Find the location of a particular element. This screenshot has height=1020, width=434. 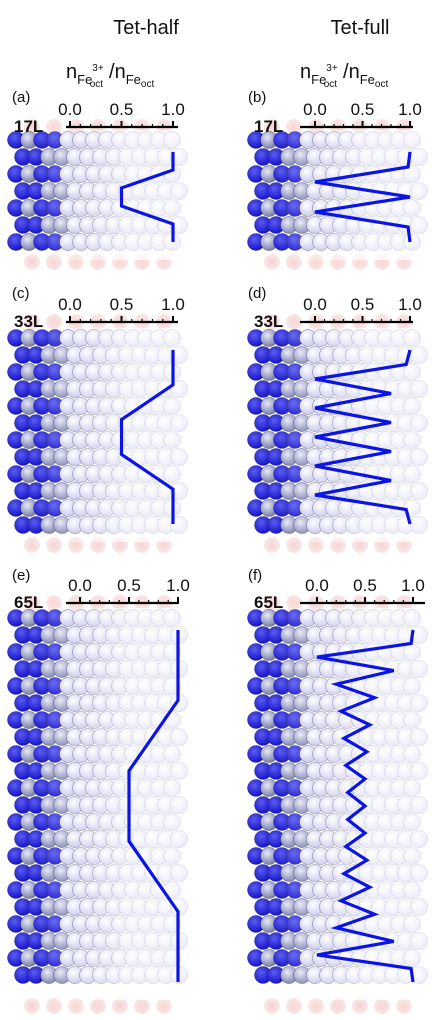

layer-count-label: 17L is located at coordinates (268, 126).